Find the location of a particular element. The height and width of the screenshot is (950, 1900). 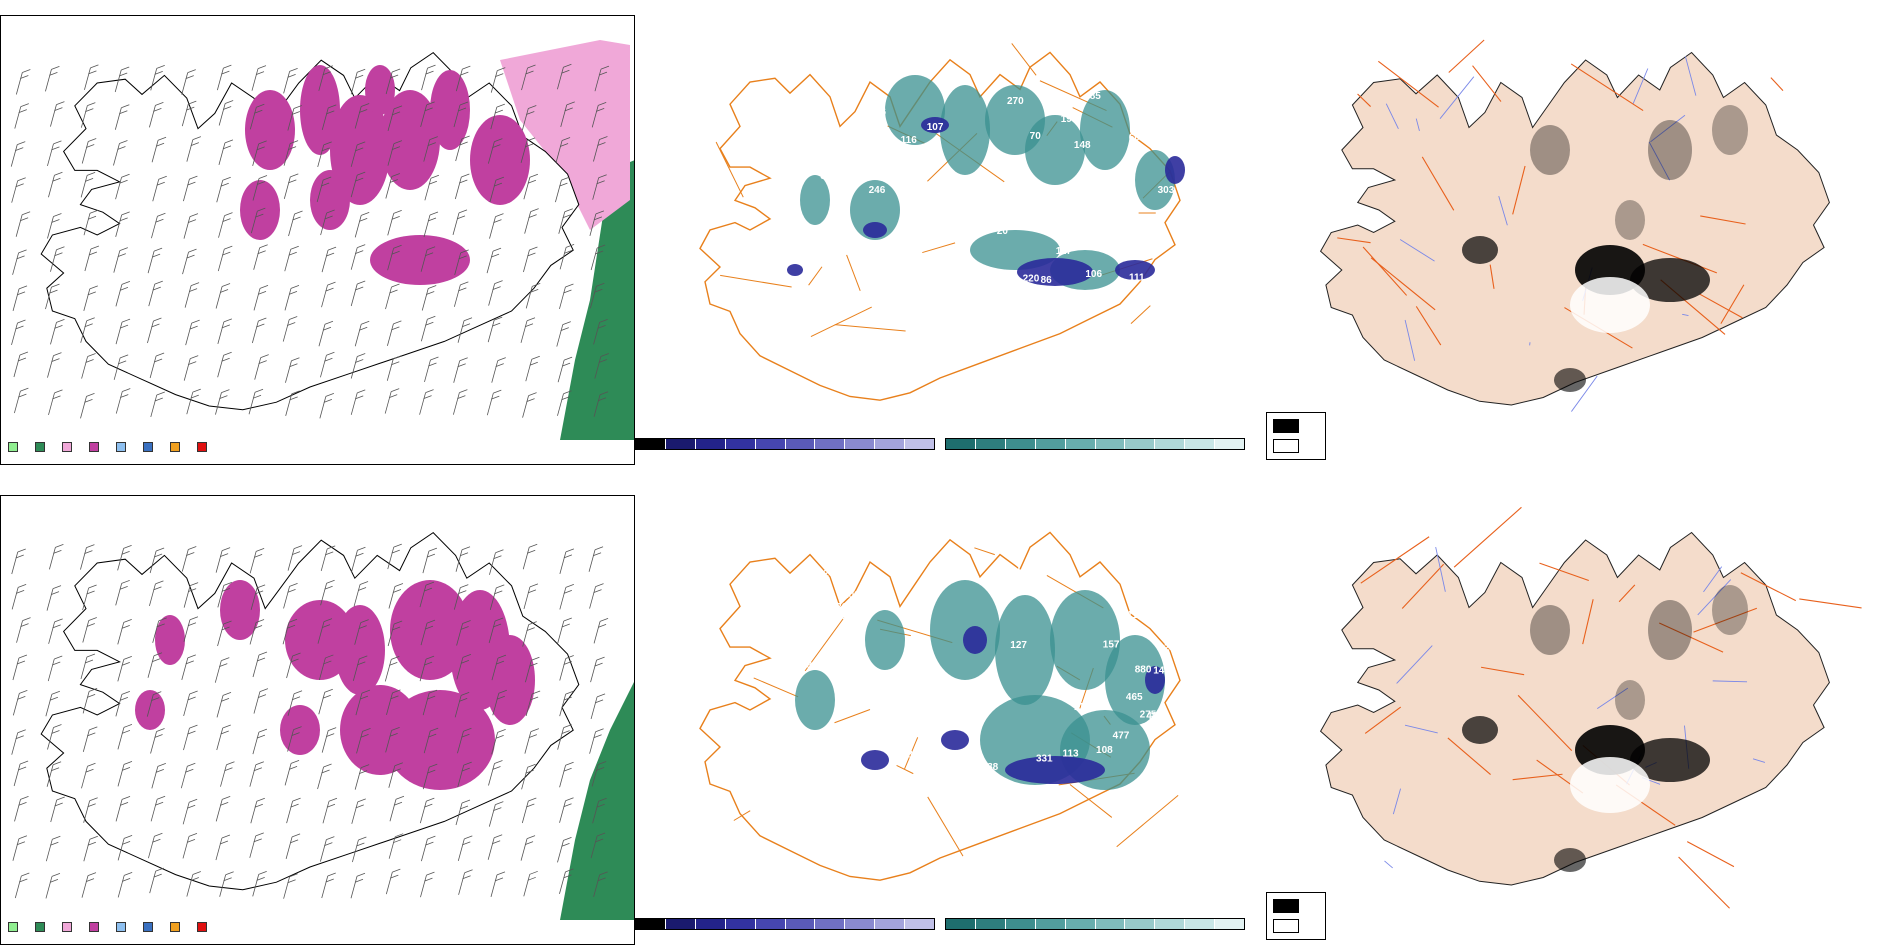

rain-area is located at coordinates (597, 800).